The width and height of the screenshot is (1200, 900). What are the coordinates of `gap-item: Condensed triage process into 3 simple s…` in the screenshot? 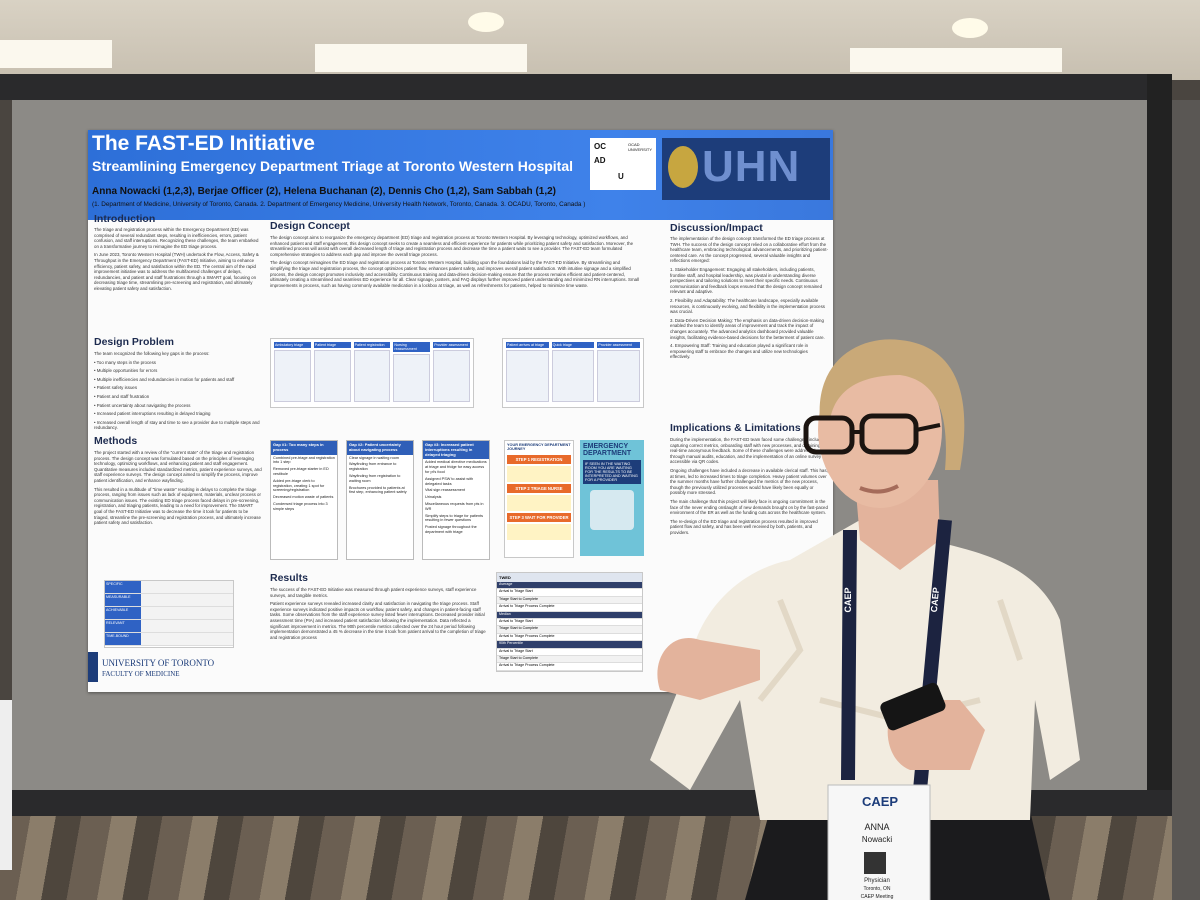 It's located at (300, 506).